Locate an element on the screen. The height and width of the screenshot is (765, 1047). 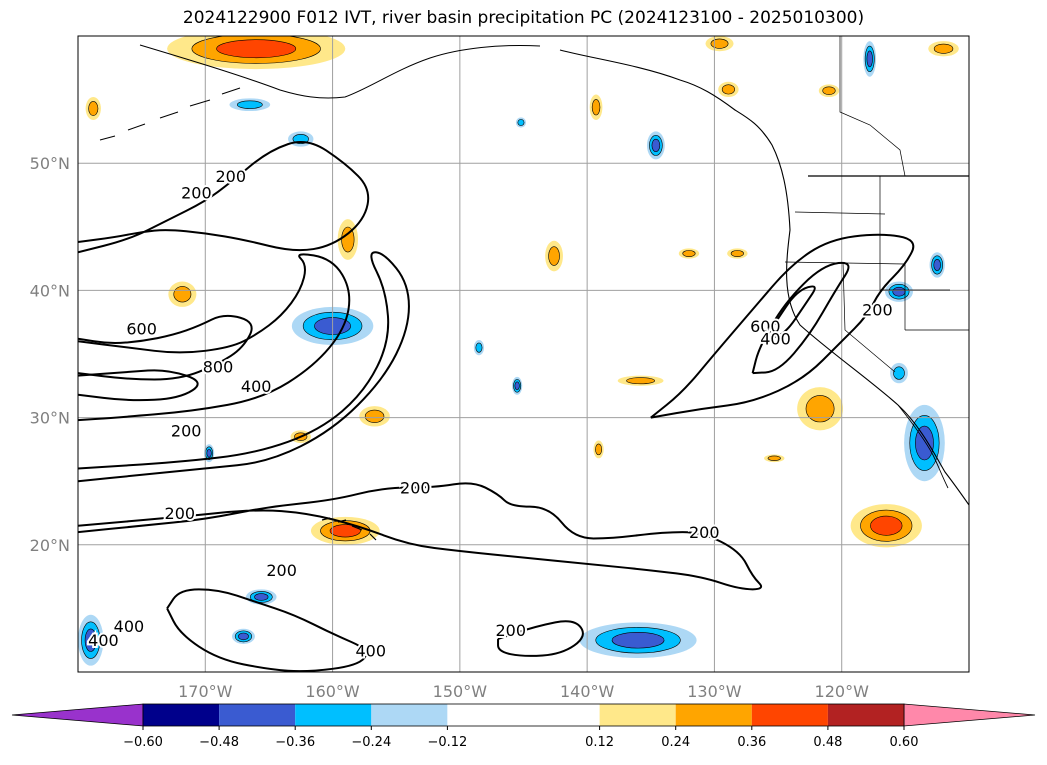
colorbar-extend-low is located at coordinates (77, 715).